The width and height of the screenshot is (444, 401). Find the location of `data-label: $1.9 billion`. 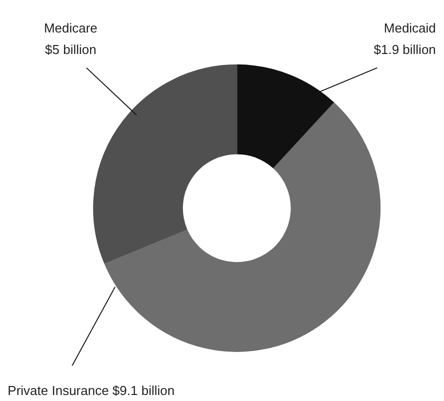

data-label: $1.9 billion is located at coordinates (405, 50).